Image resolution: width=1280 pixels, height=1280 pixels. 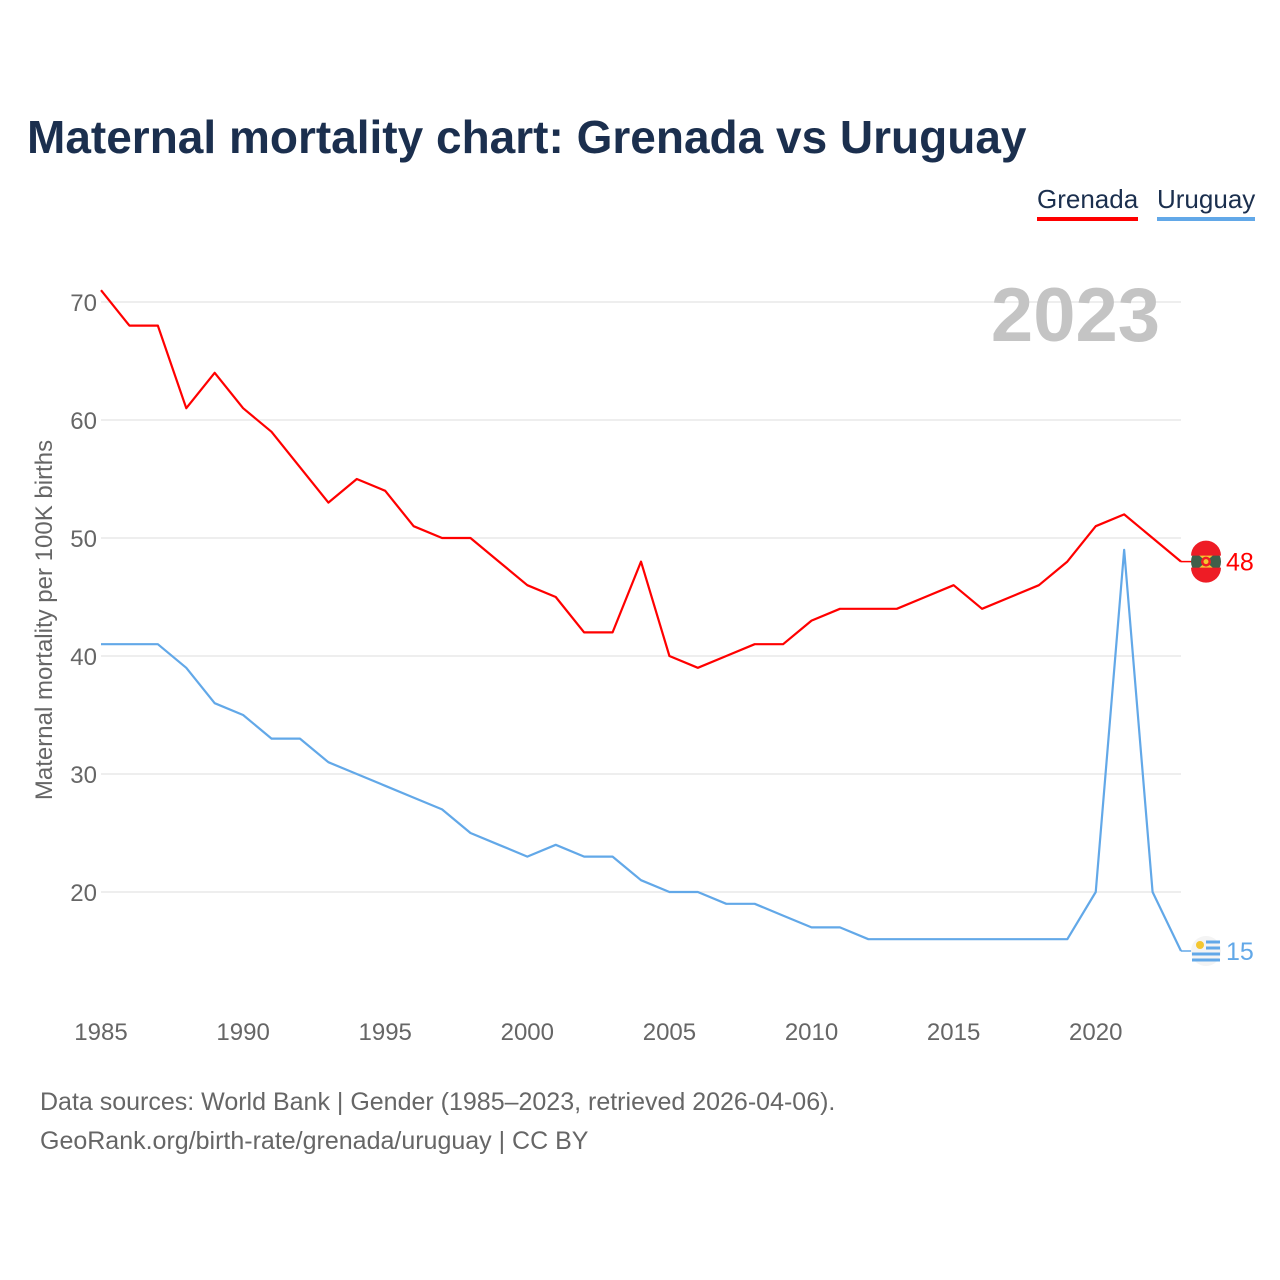 I want to click on y-tick-label: 30, so click(x=83, y=775).